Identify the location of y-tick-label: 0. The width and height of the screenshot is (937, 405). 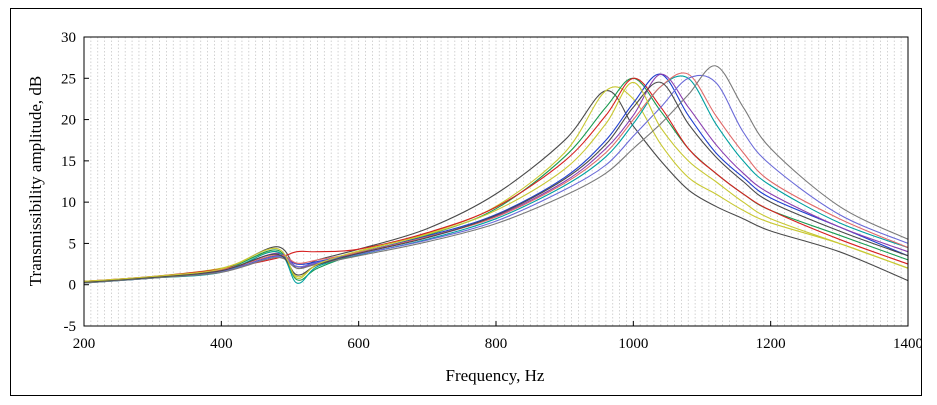
(73, 286).